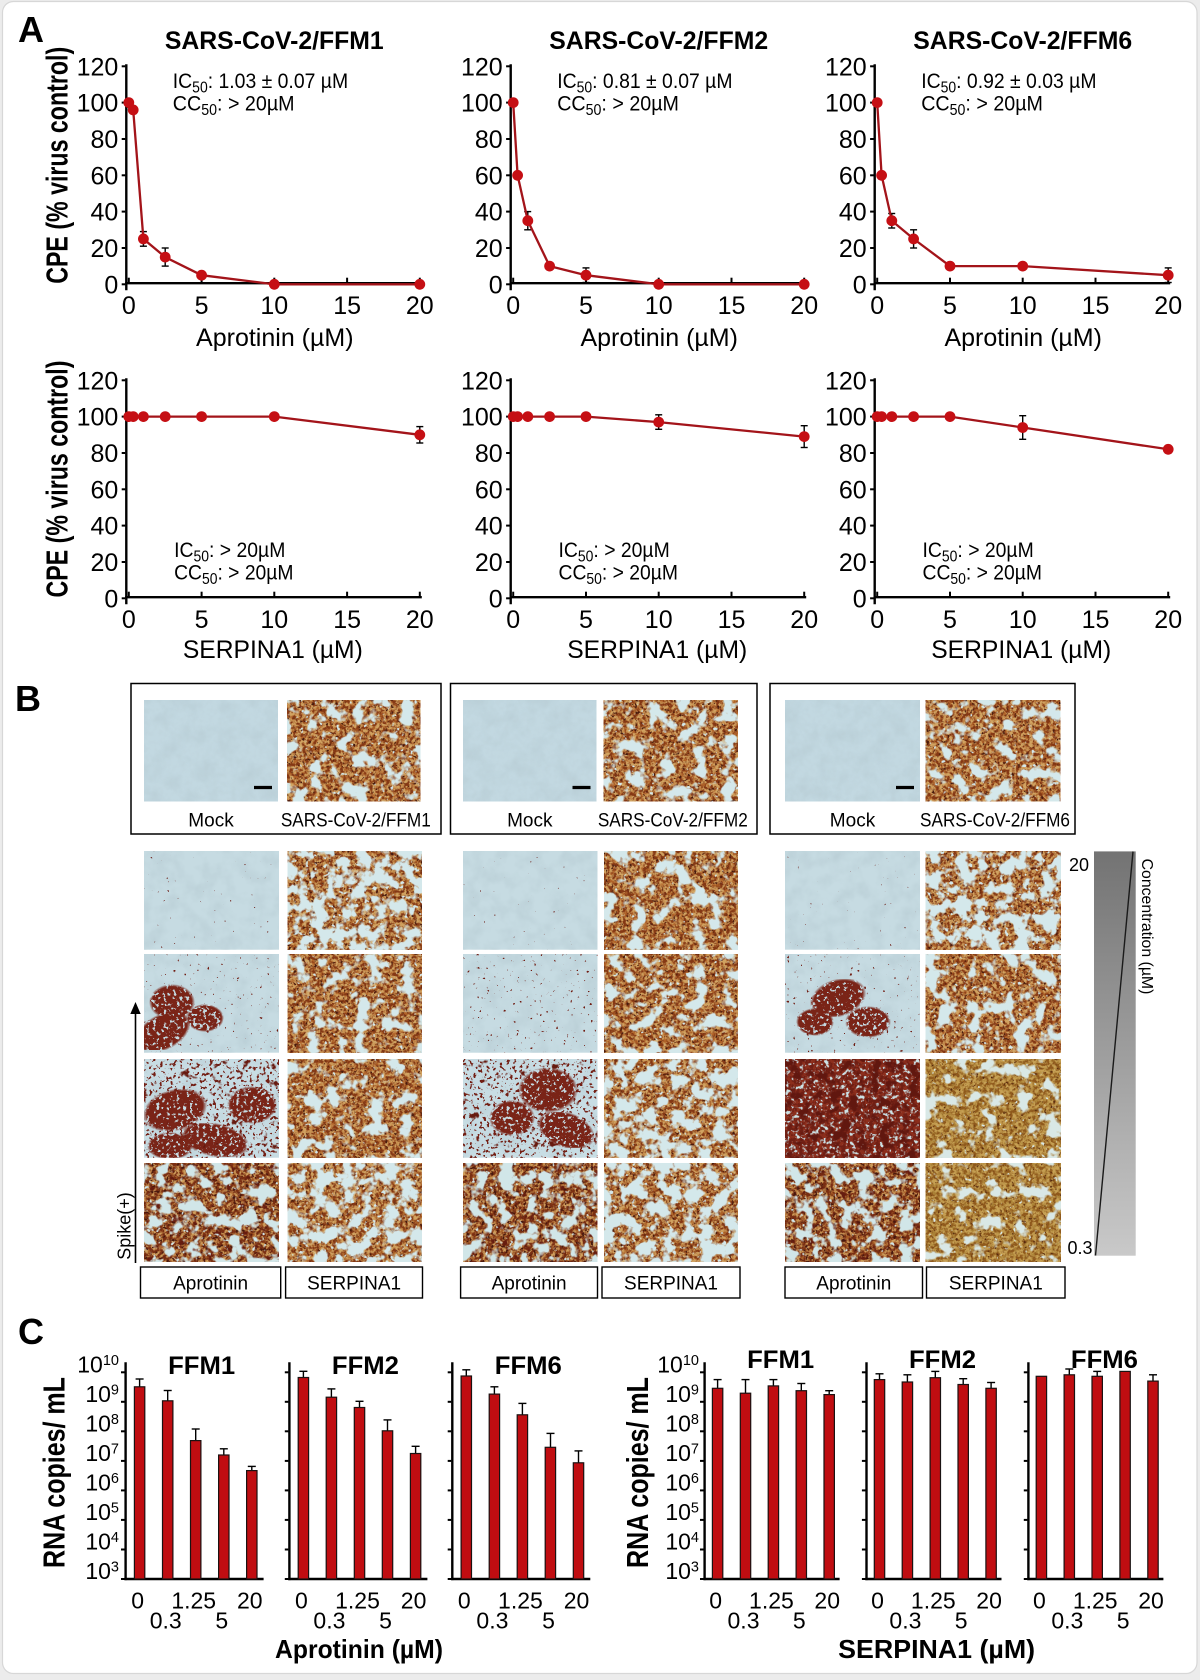 The image size is (1200, 1680). I want to click on svg-text: IC50: 1.03 ± 0.07 µM, so click(260, 82).